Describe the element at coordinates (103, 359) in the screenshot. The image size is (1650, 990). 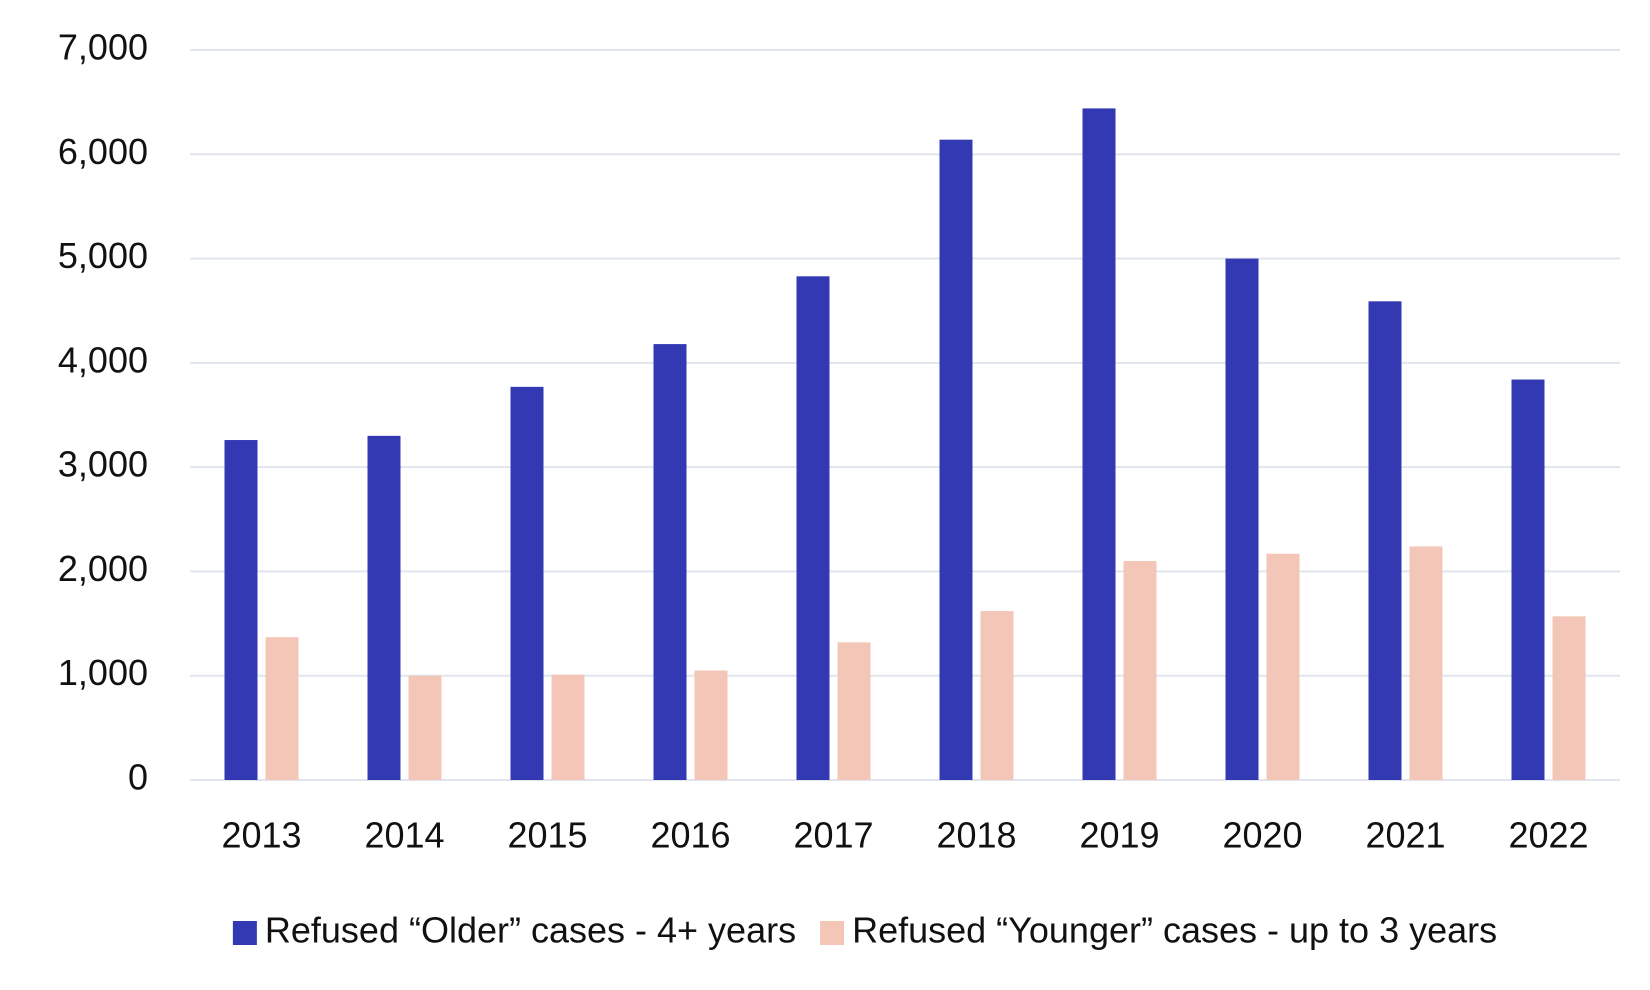
I see `y-tick-label: 4,000` at that location.